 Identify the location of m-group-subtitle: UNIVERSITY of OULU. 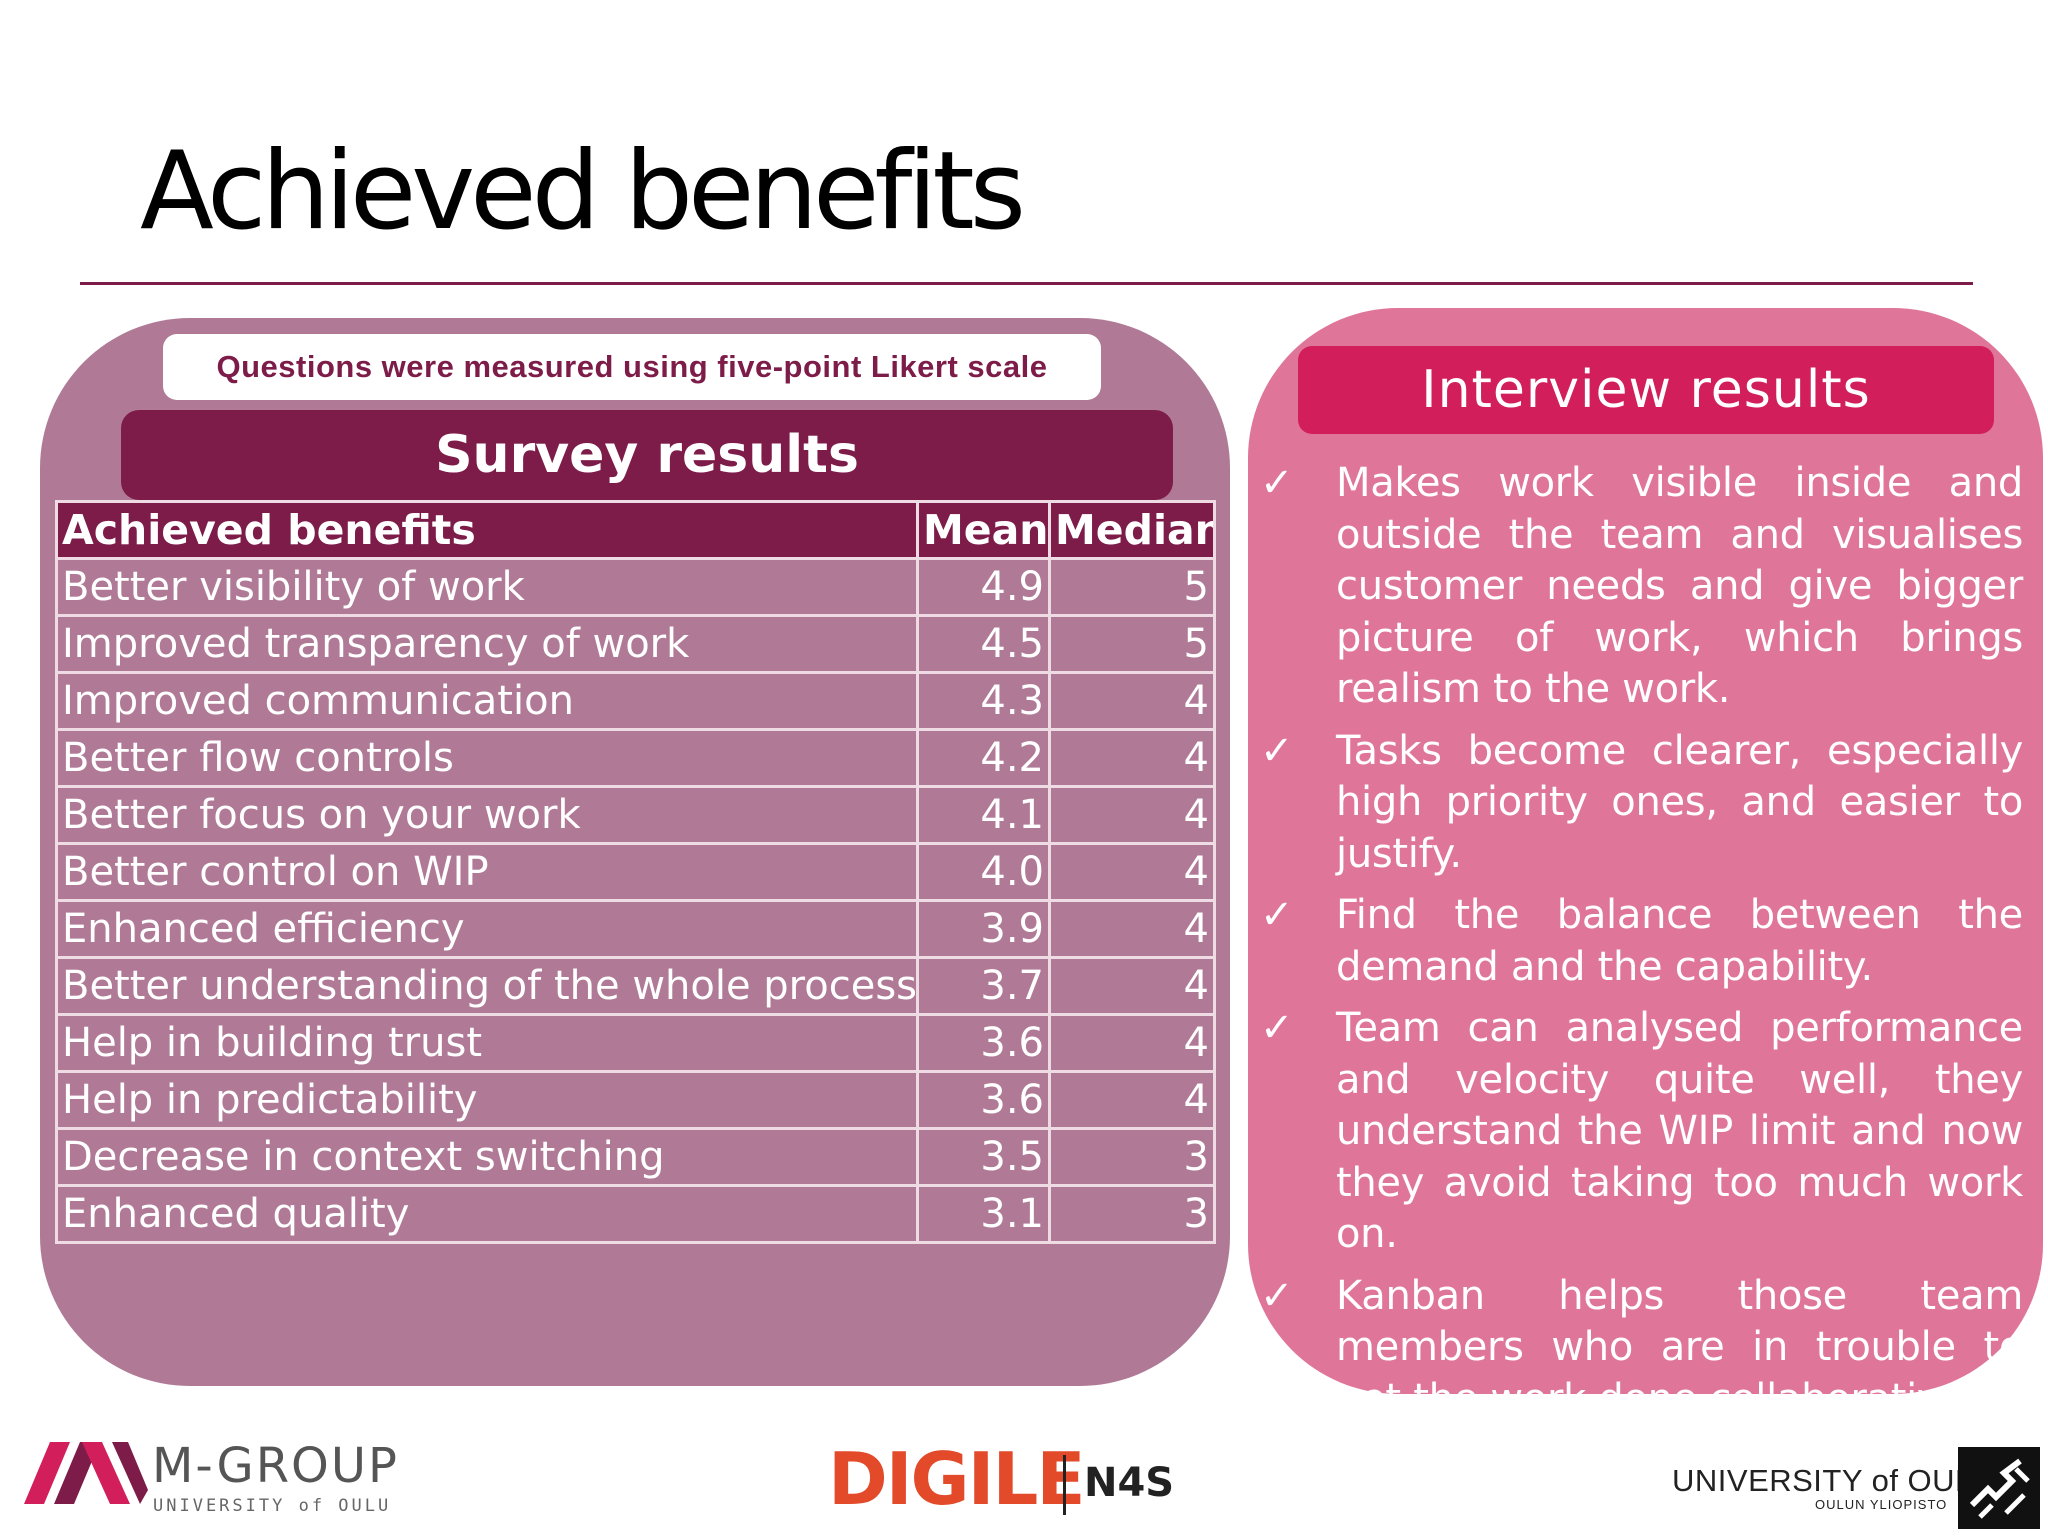
(272, 1506).